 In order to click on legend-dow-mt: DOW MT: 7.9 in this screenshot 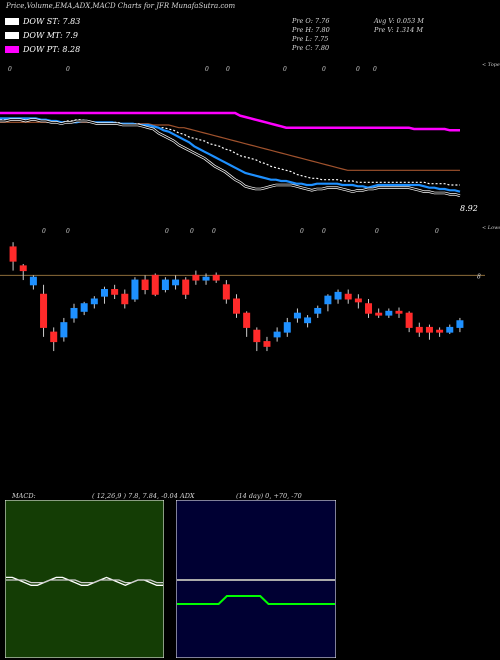, I will do `click(41, 35)`.